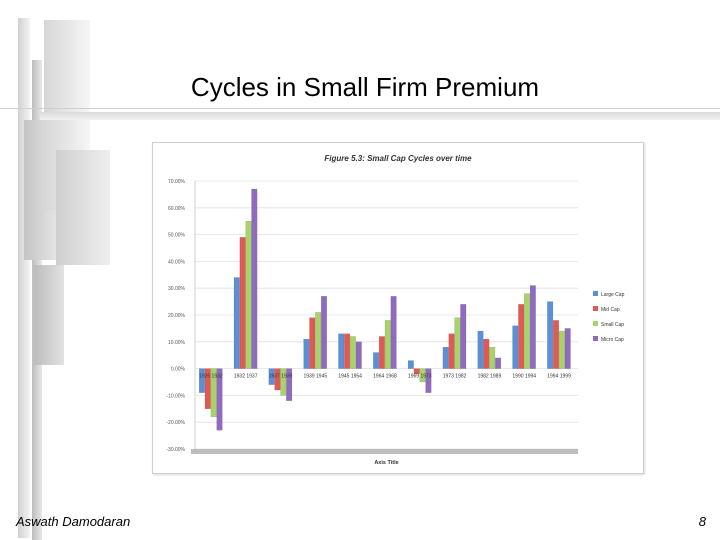 This screenshot has height=540, width=720. What do you see at coordinates (612, 325) in the screenshot?
I see `legend-label: Small Cap` at bounding box center [612, 325].